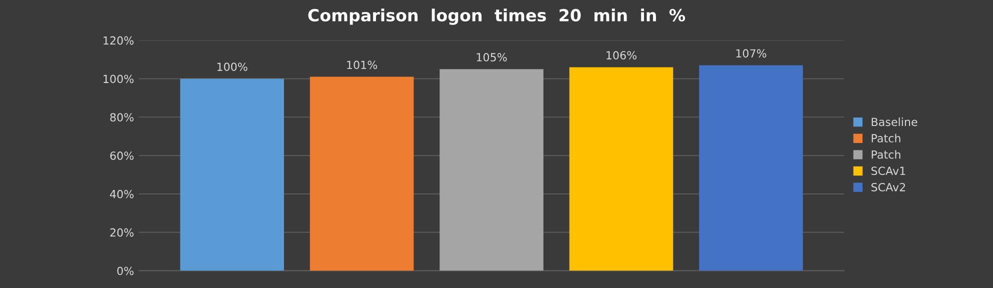  Describe the element at coordinates (232, 67) in the screenshot. I see `data-label: 100%` at that location.